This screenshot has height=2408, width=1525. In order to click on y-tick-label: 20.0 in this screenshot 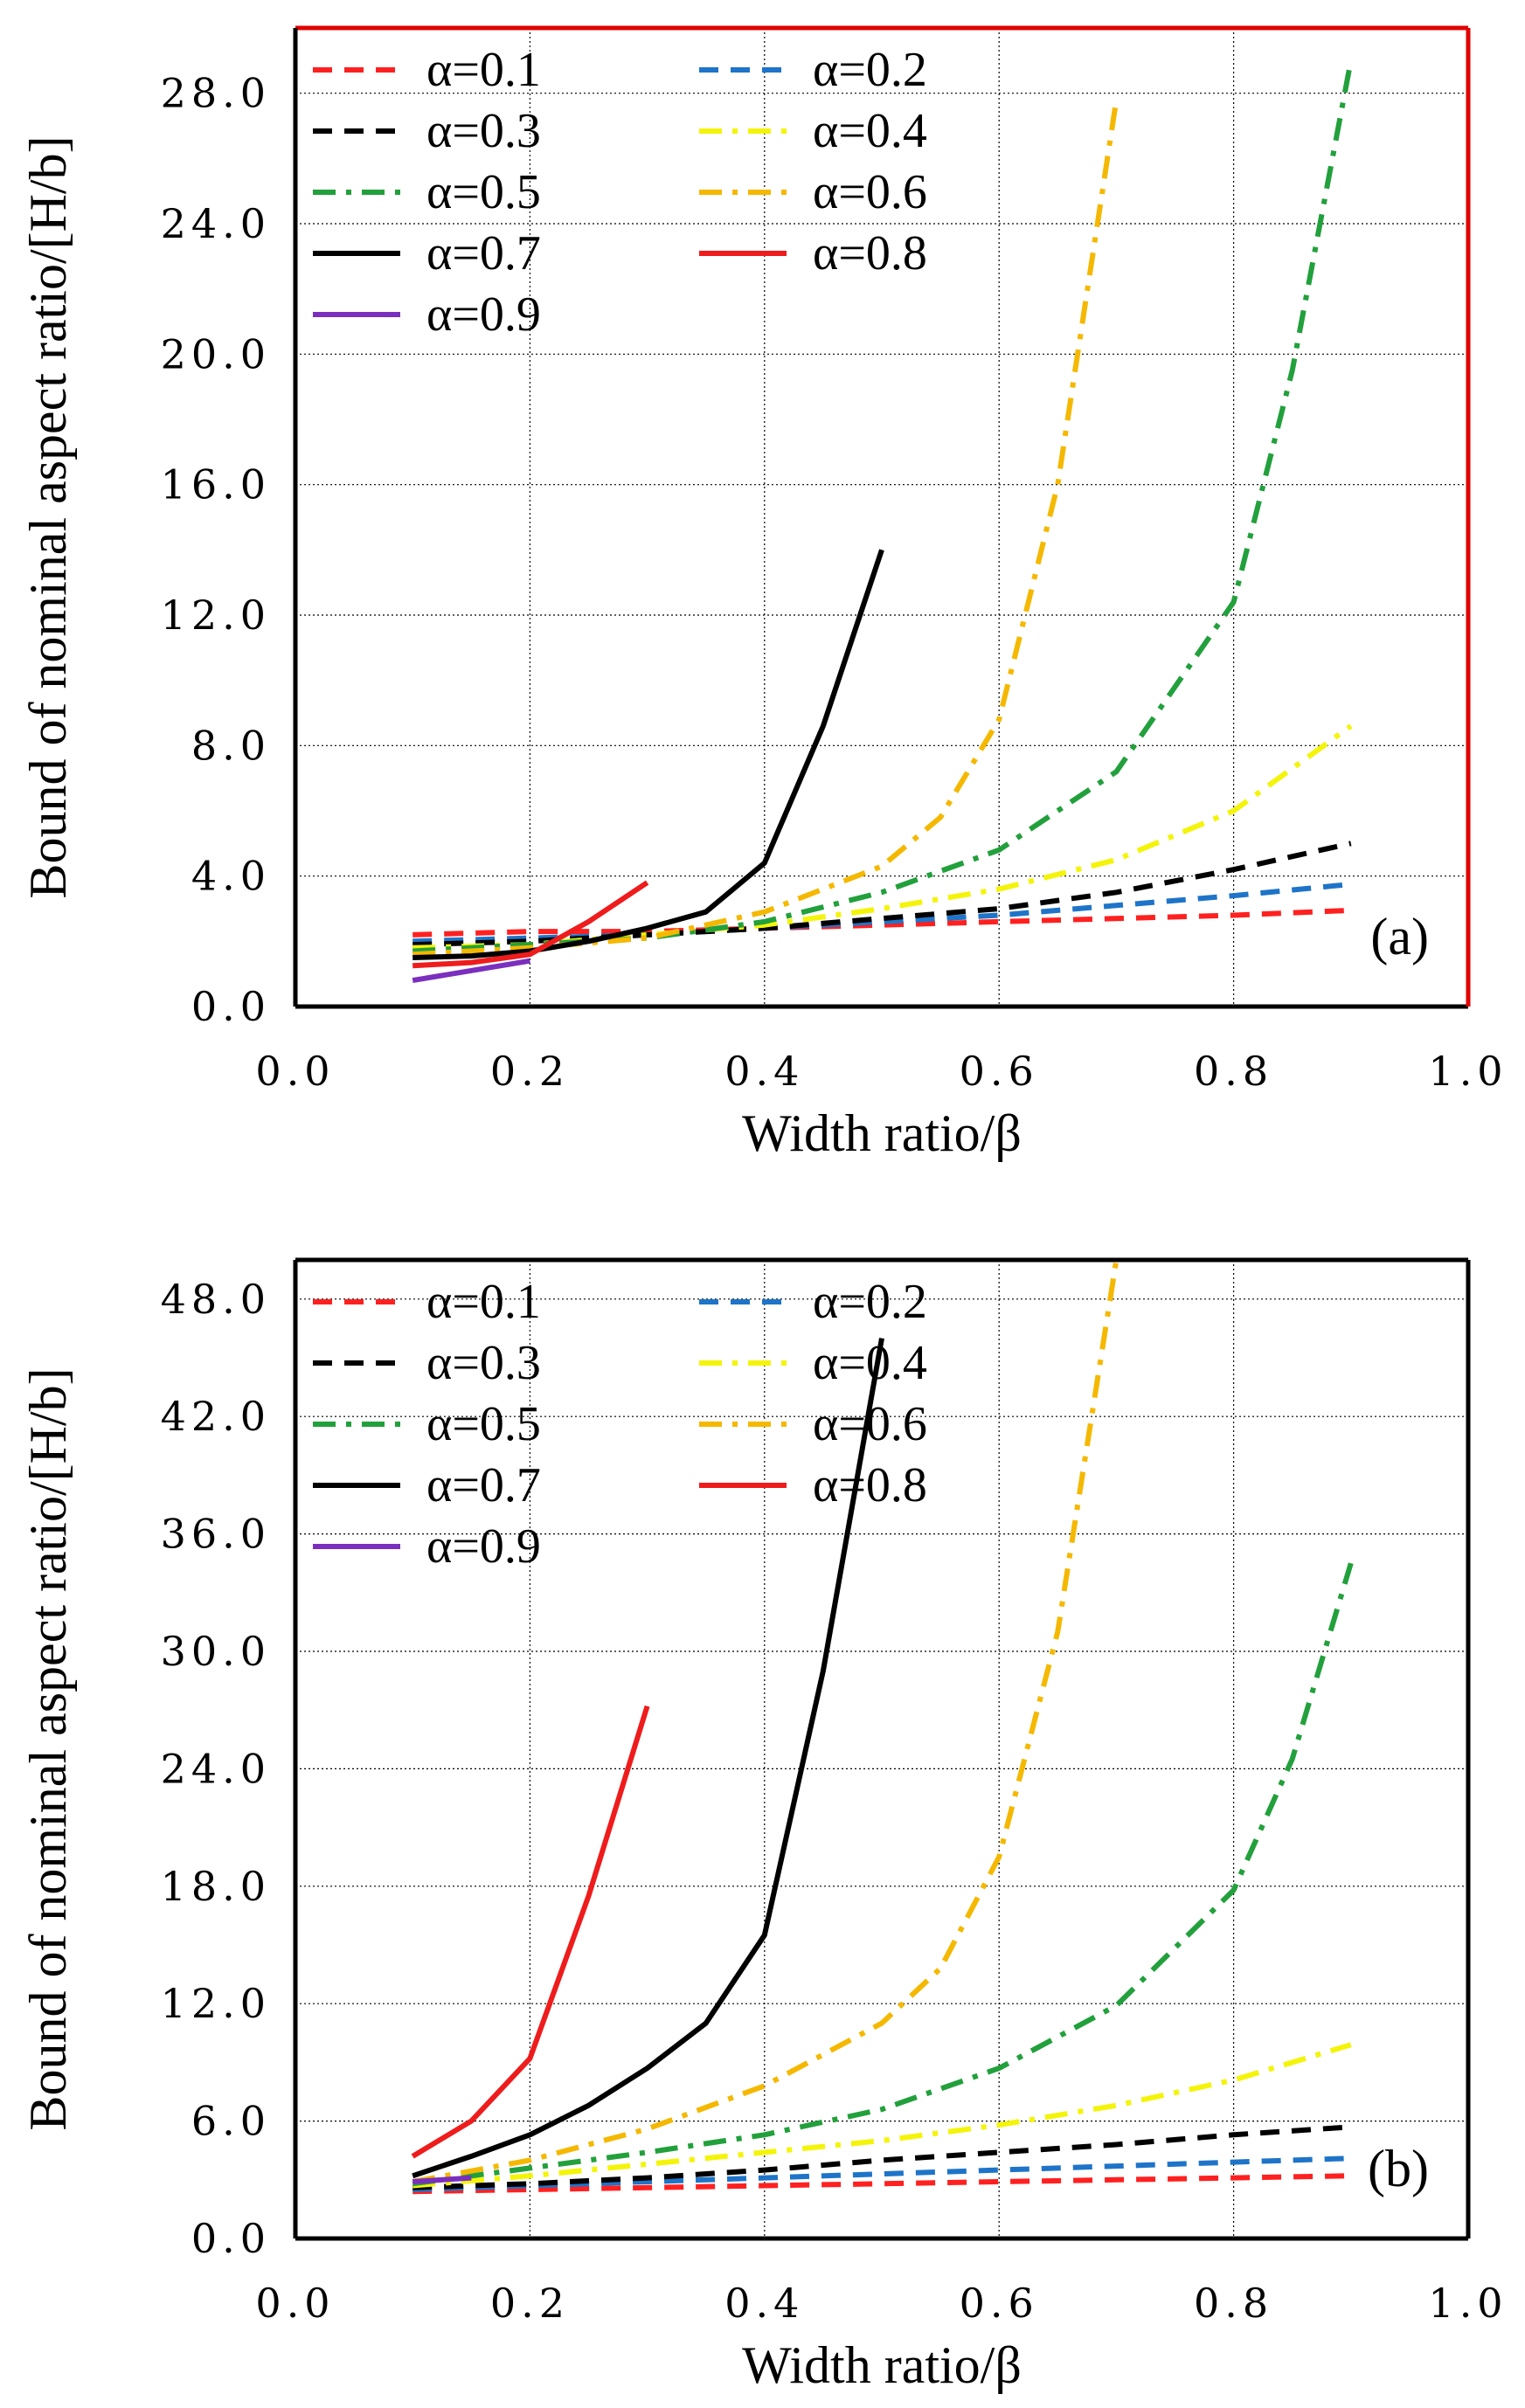, I will do `click(216, 353)`.